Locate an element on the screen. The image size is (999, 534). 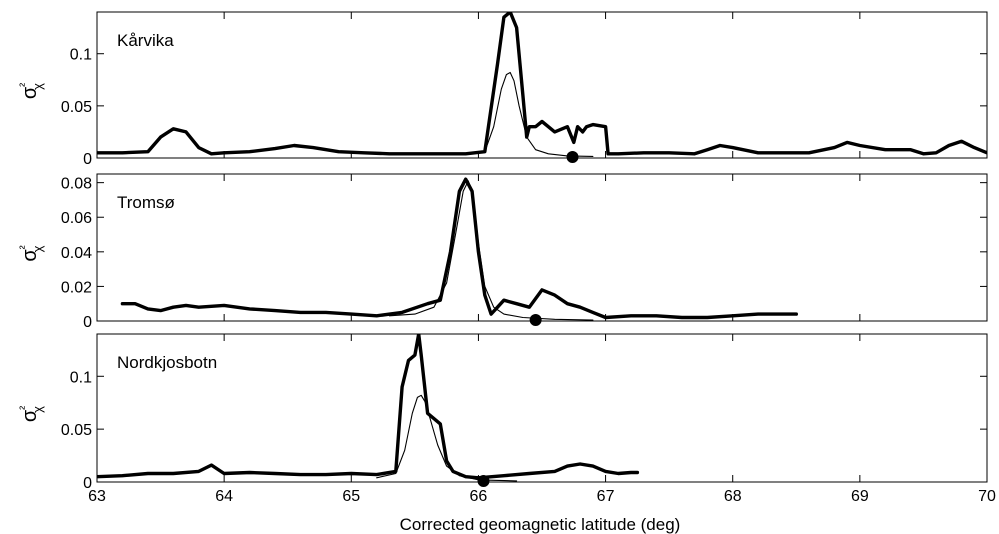
y-tick-label: 0.08 is located at coordinates (76, 184).